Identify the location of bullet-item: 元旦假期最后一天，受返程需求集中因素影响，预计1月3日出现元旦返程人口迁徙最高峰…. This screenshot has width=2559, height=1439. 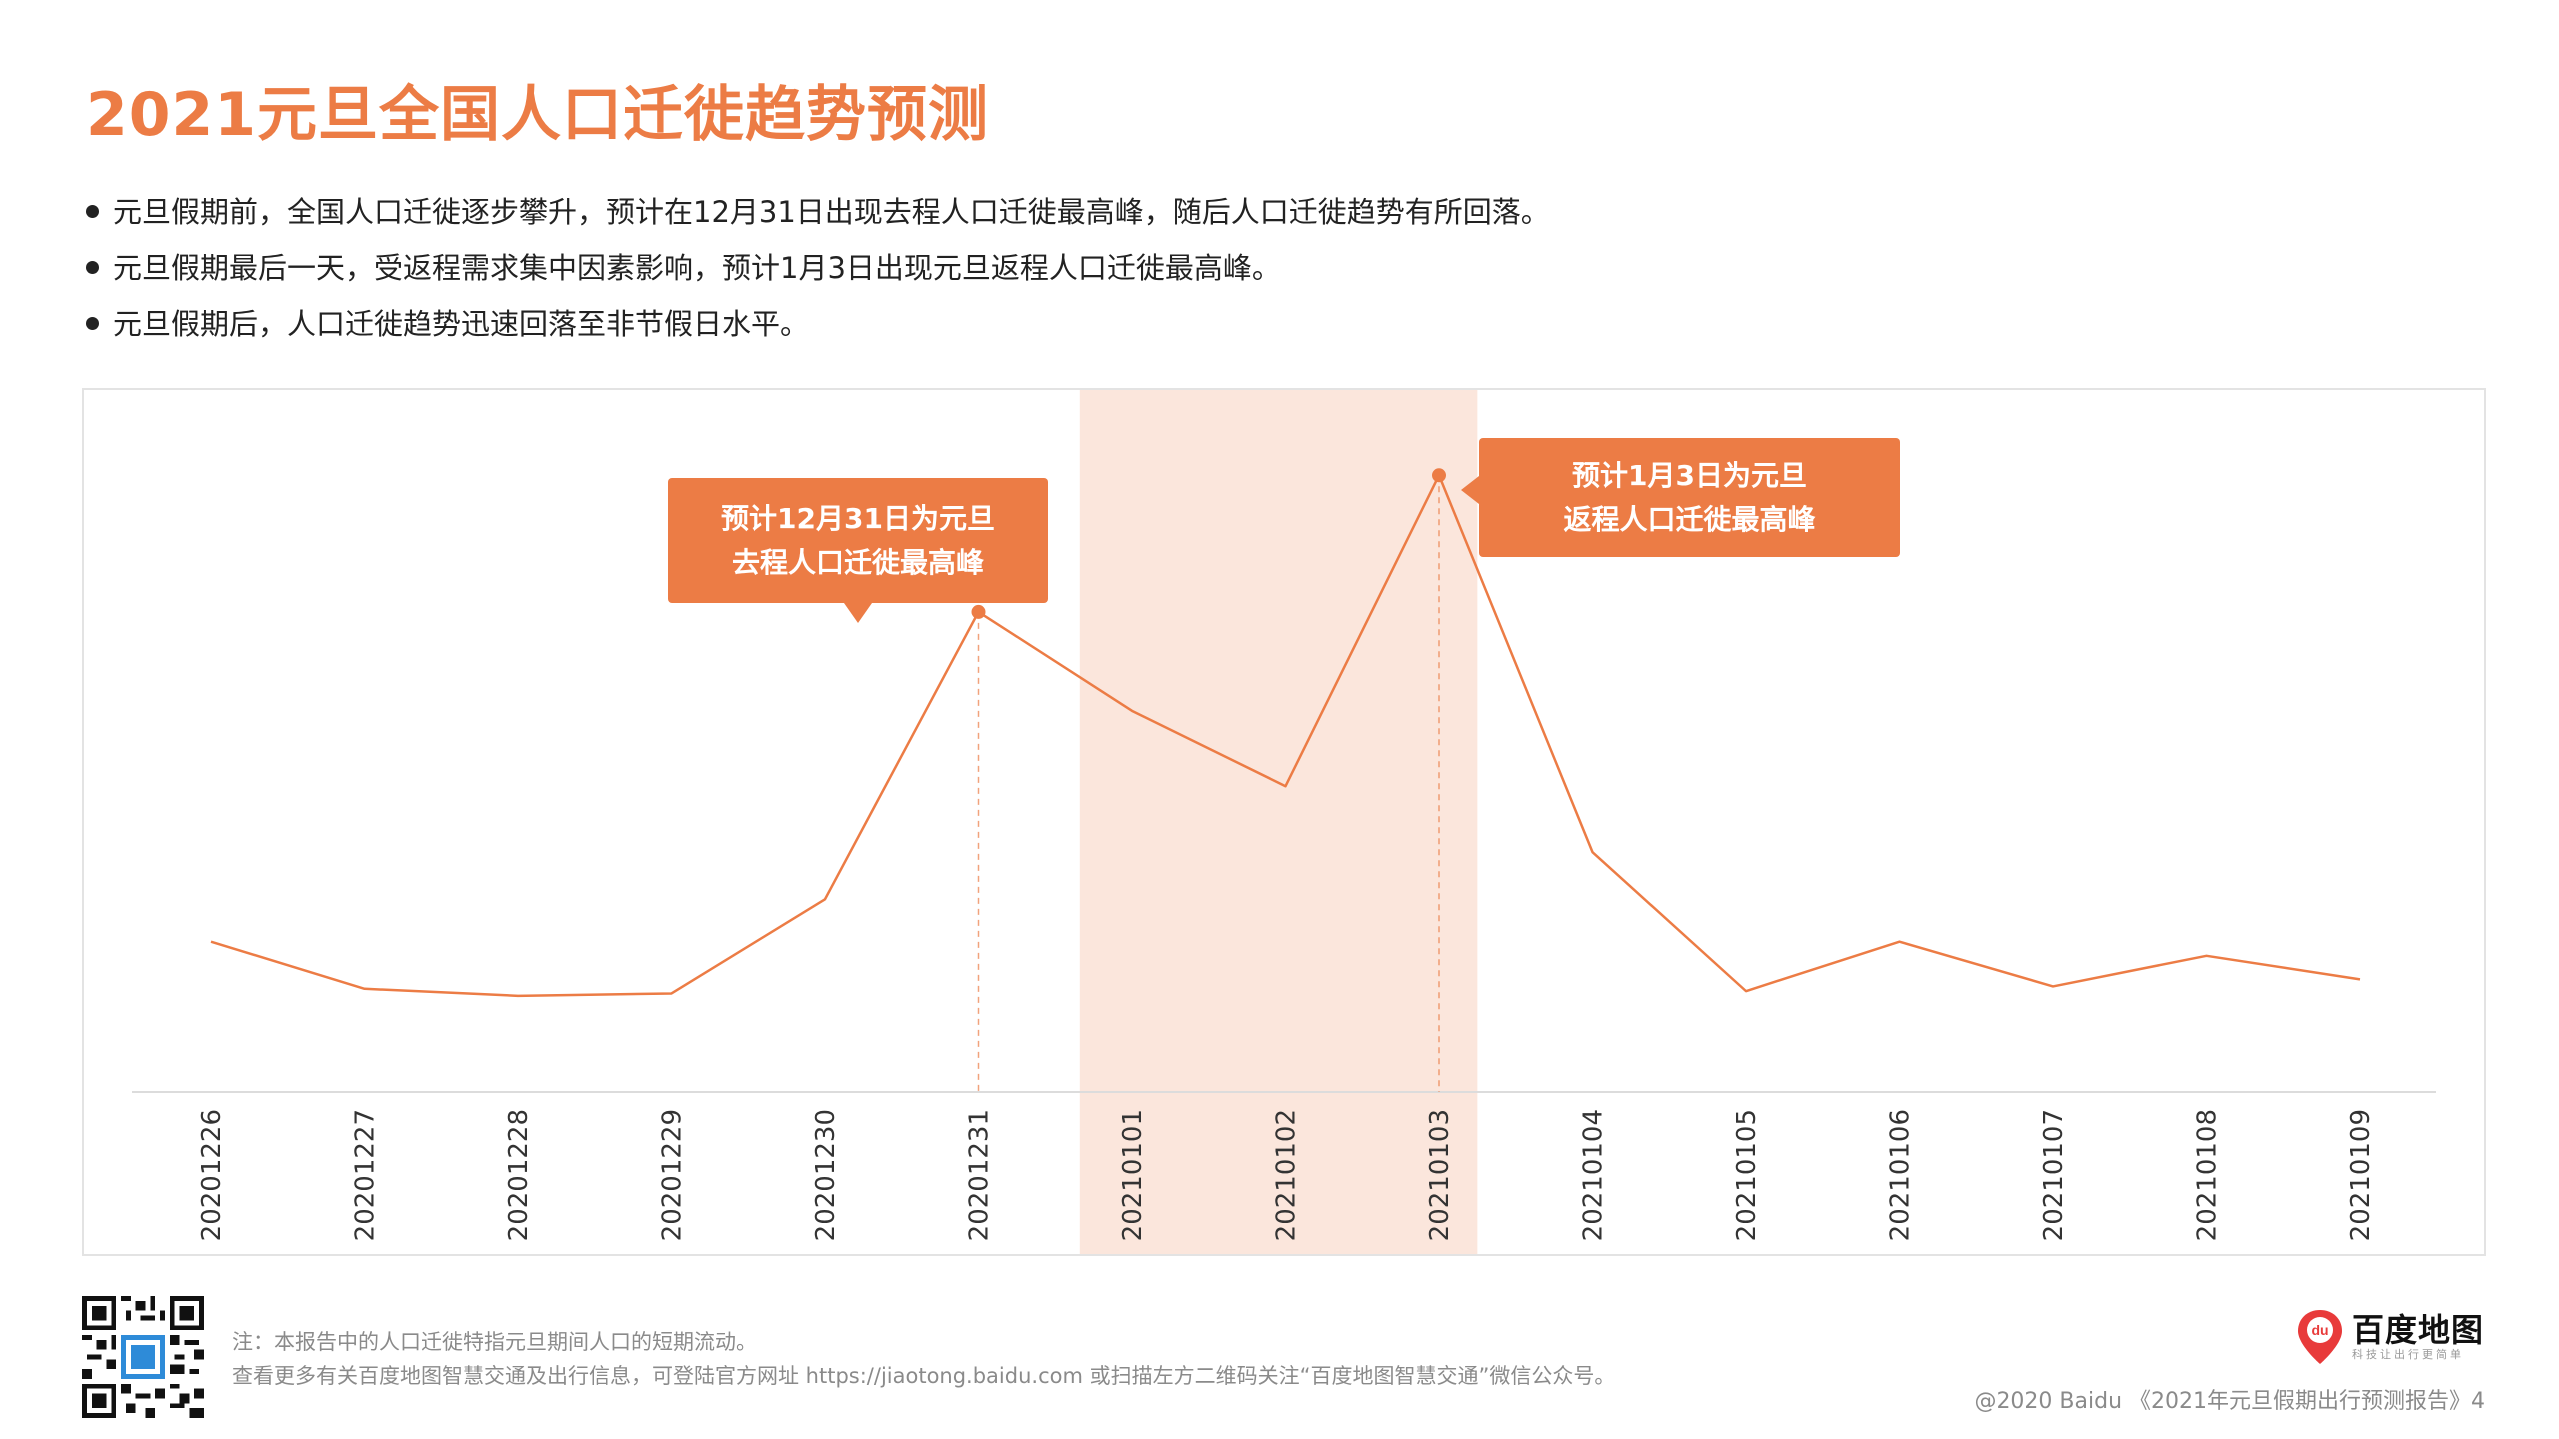
(818, 268).